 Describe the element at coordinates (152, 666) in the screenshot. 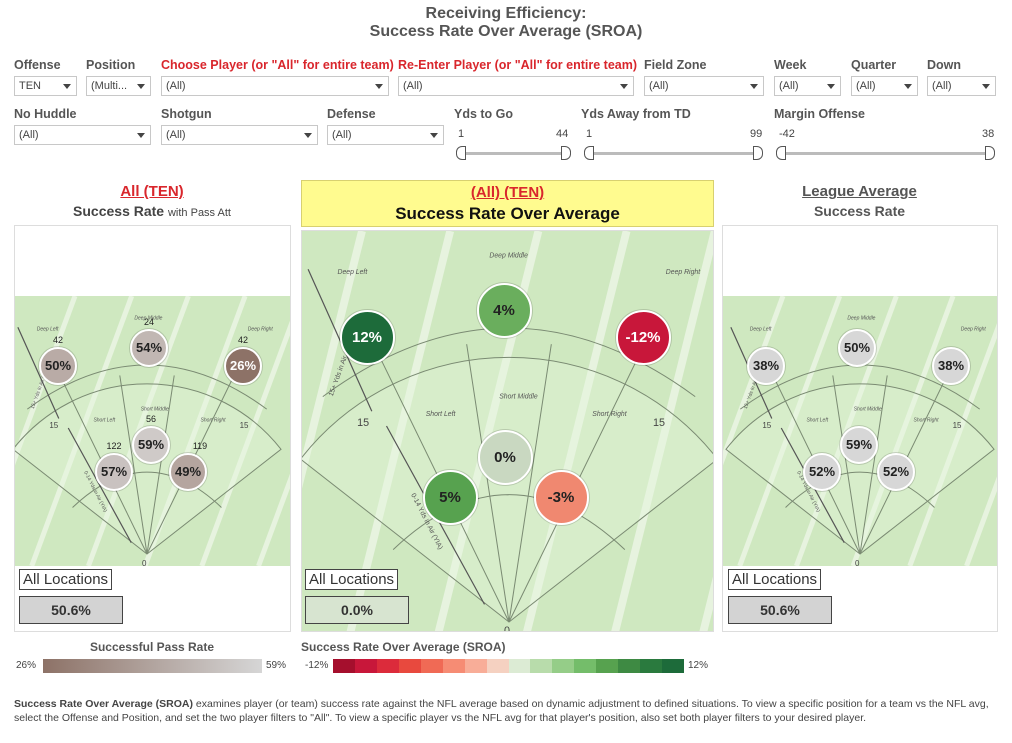

I see `legend-left-gradient` at that location.